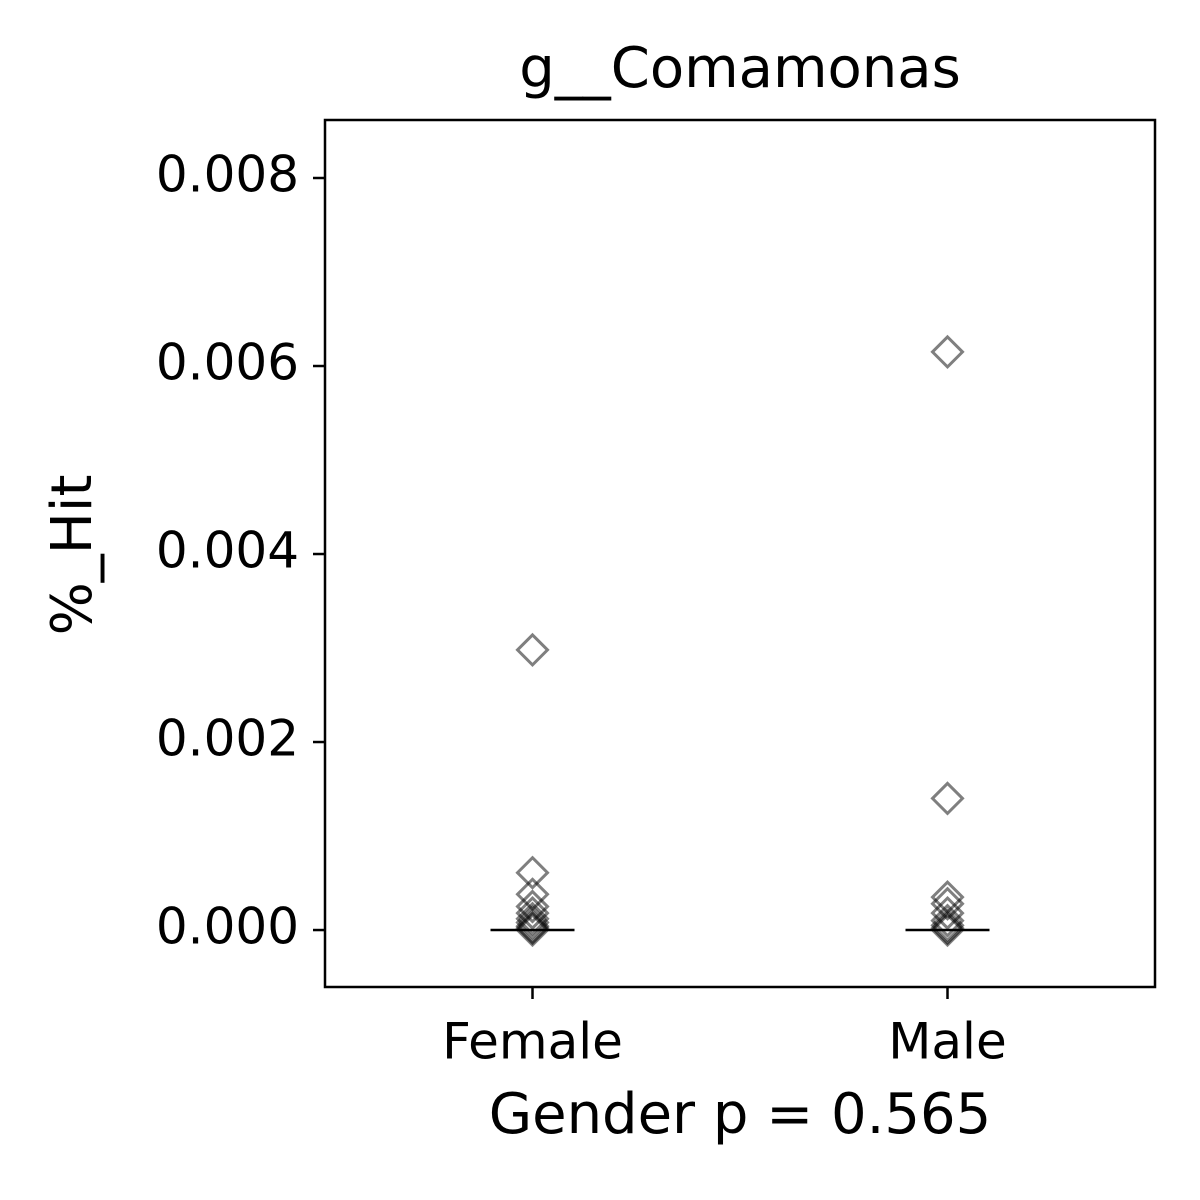  What do you see at coordinates (227, 927) in the screenshot?
I see `y-tick-label: 0.000` at bounding box center [227, 927].